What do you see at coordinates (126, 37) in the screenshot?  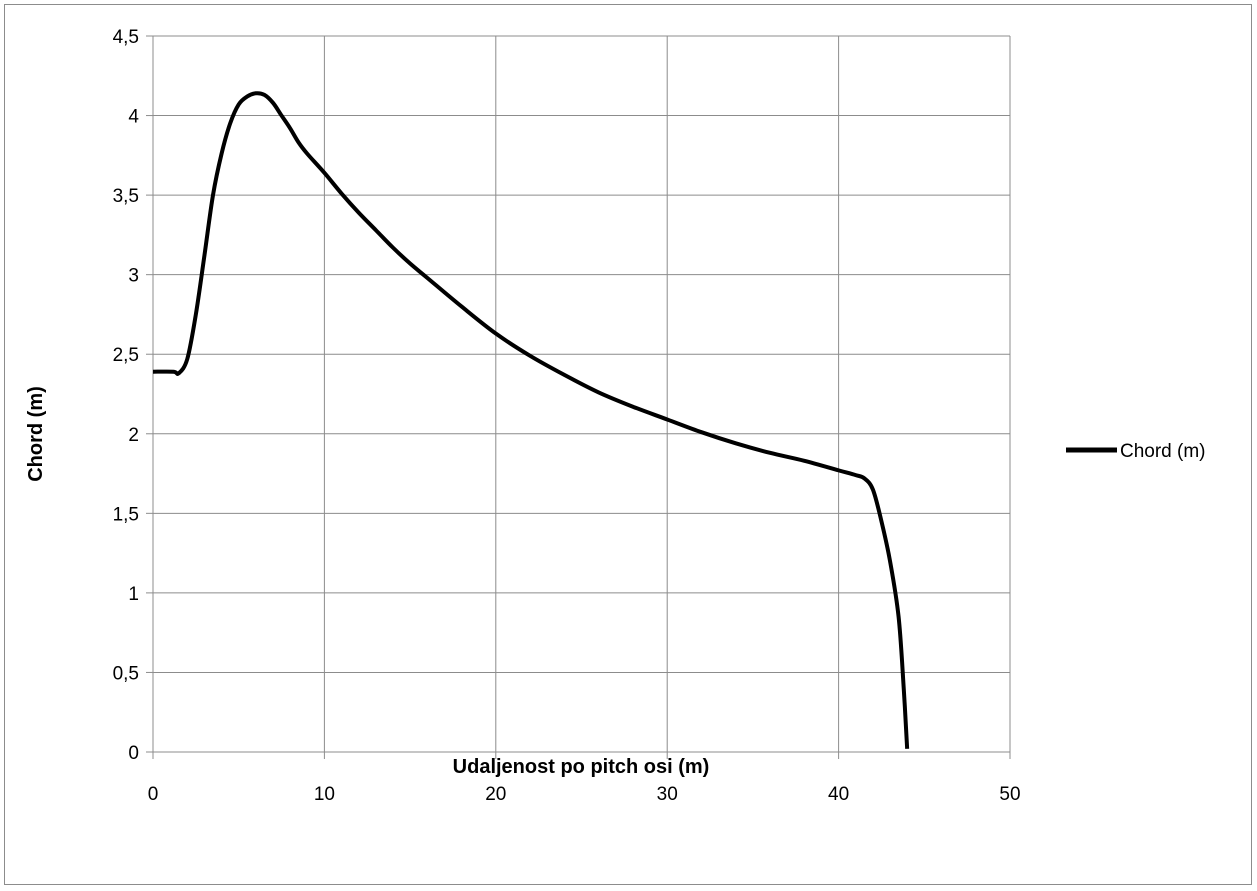 I see `y-tick-label: 4,5` at bounding box center [126, 37].